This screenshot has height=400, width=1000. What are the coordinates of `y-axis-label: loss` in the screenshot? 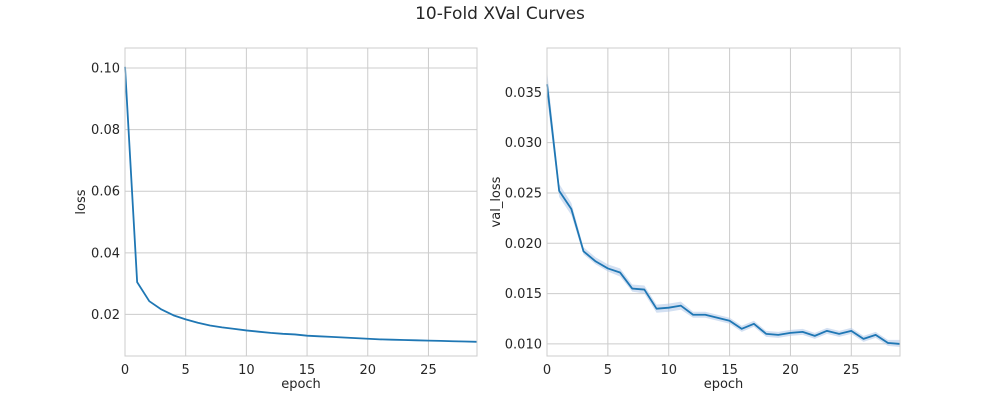 It's located at (81, 201).